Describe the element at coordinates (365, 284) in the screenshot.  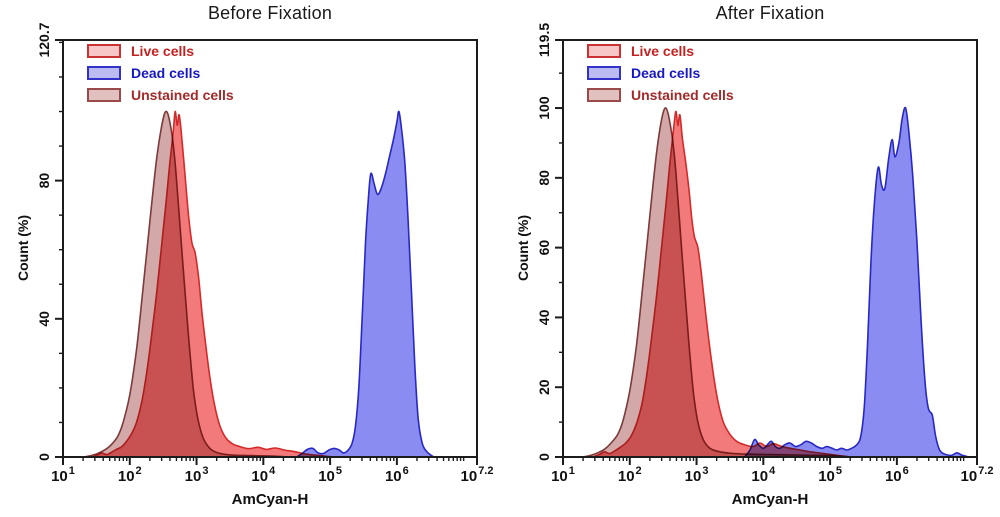
I see `series-dead-cells` at that location.